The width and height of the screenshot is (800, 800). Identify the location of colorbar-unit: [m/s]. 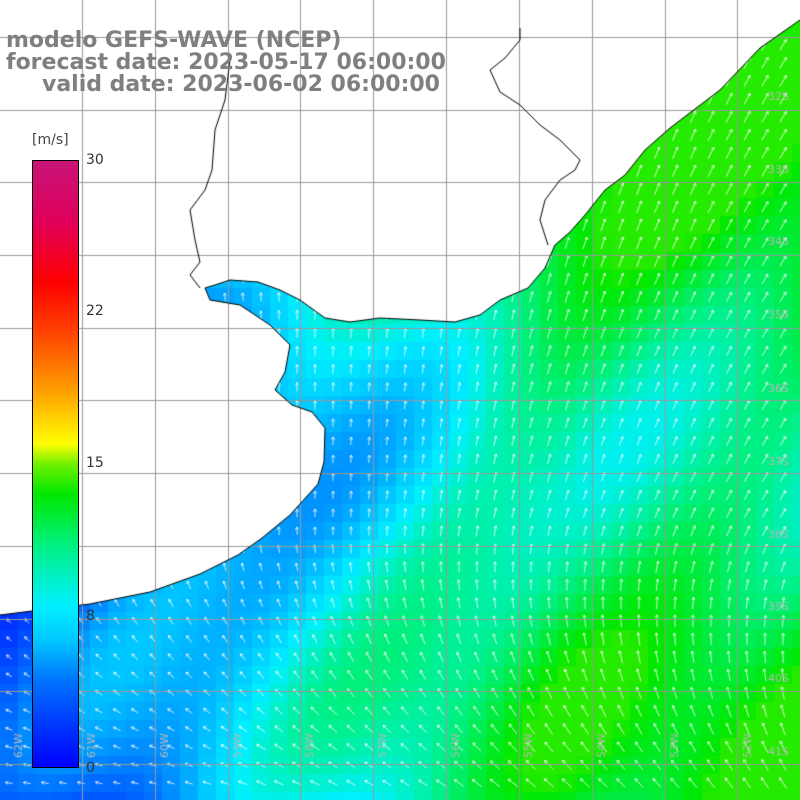
(50, 140).